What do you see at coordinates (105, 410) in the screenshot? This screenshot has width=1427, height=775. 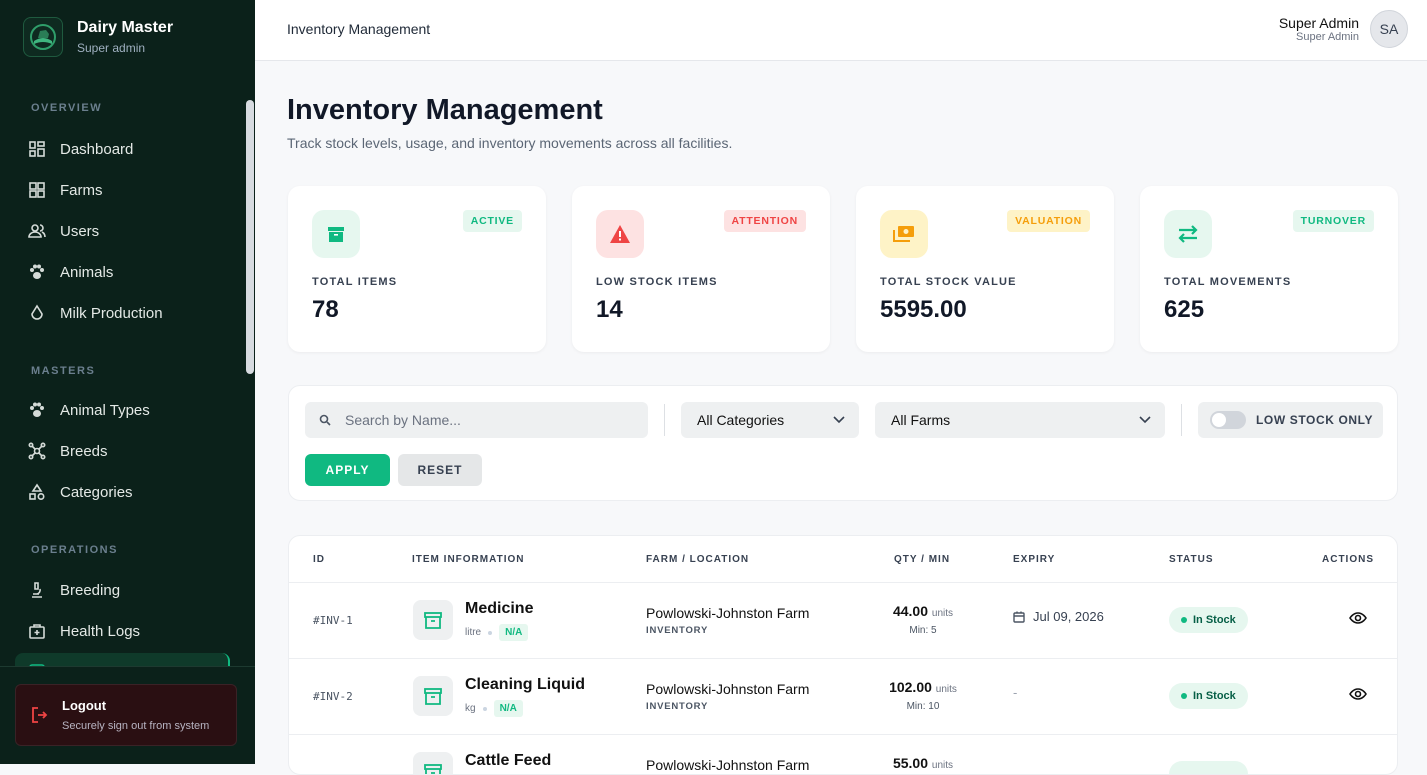 I see `sidebar-item-label: Animal Types` at bounding box center [105, 410].